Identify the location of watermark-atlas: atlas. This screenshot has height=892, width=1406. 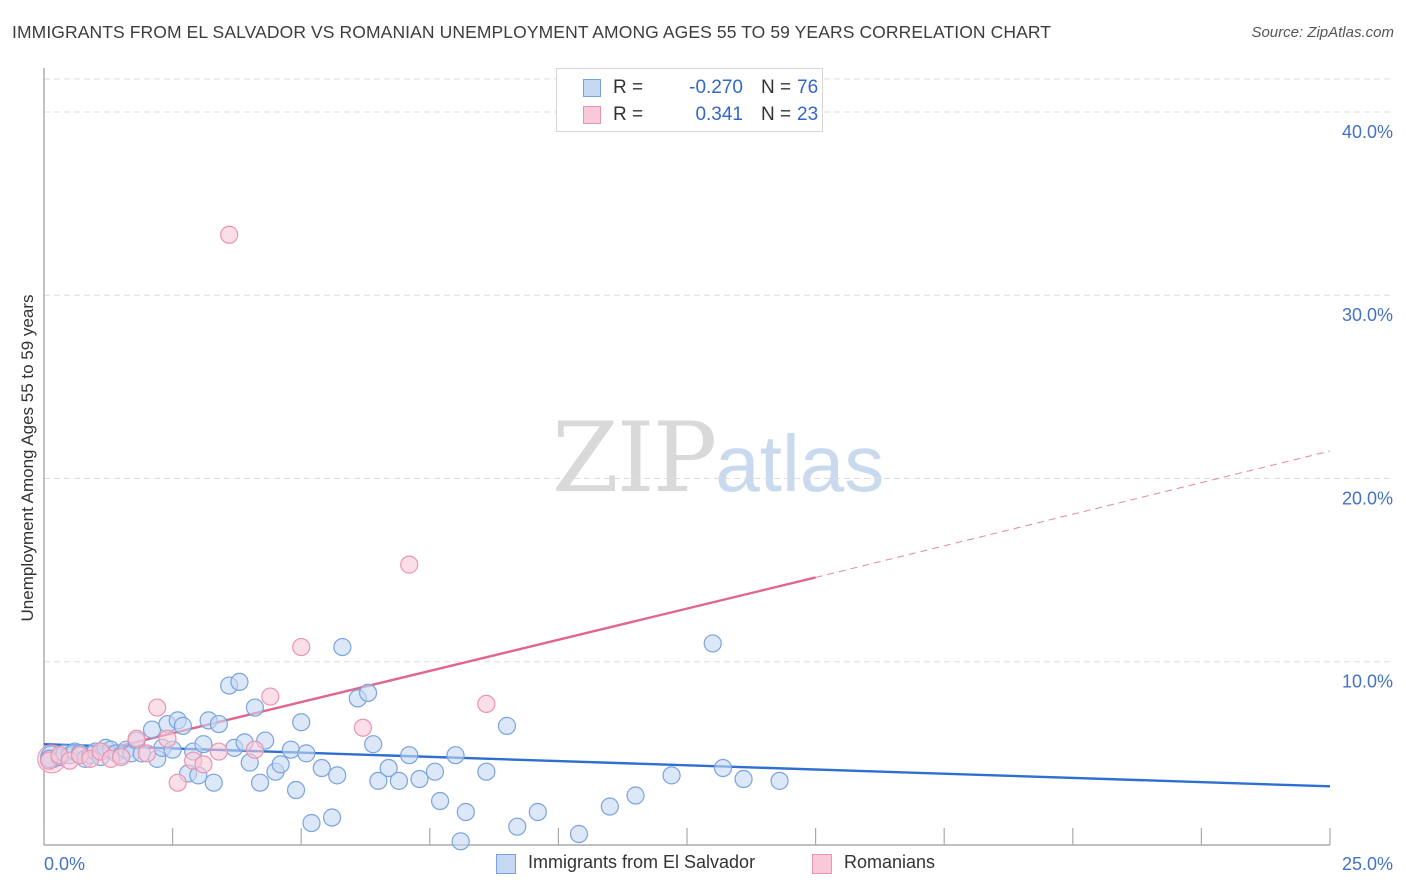
(800, 463).